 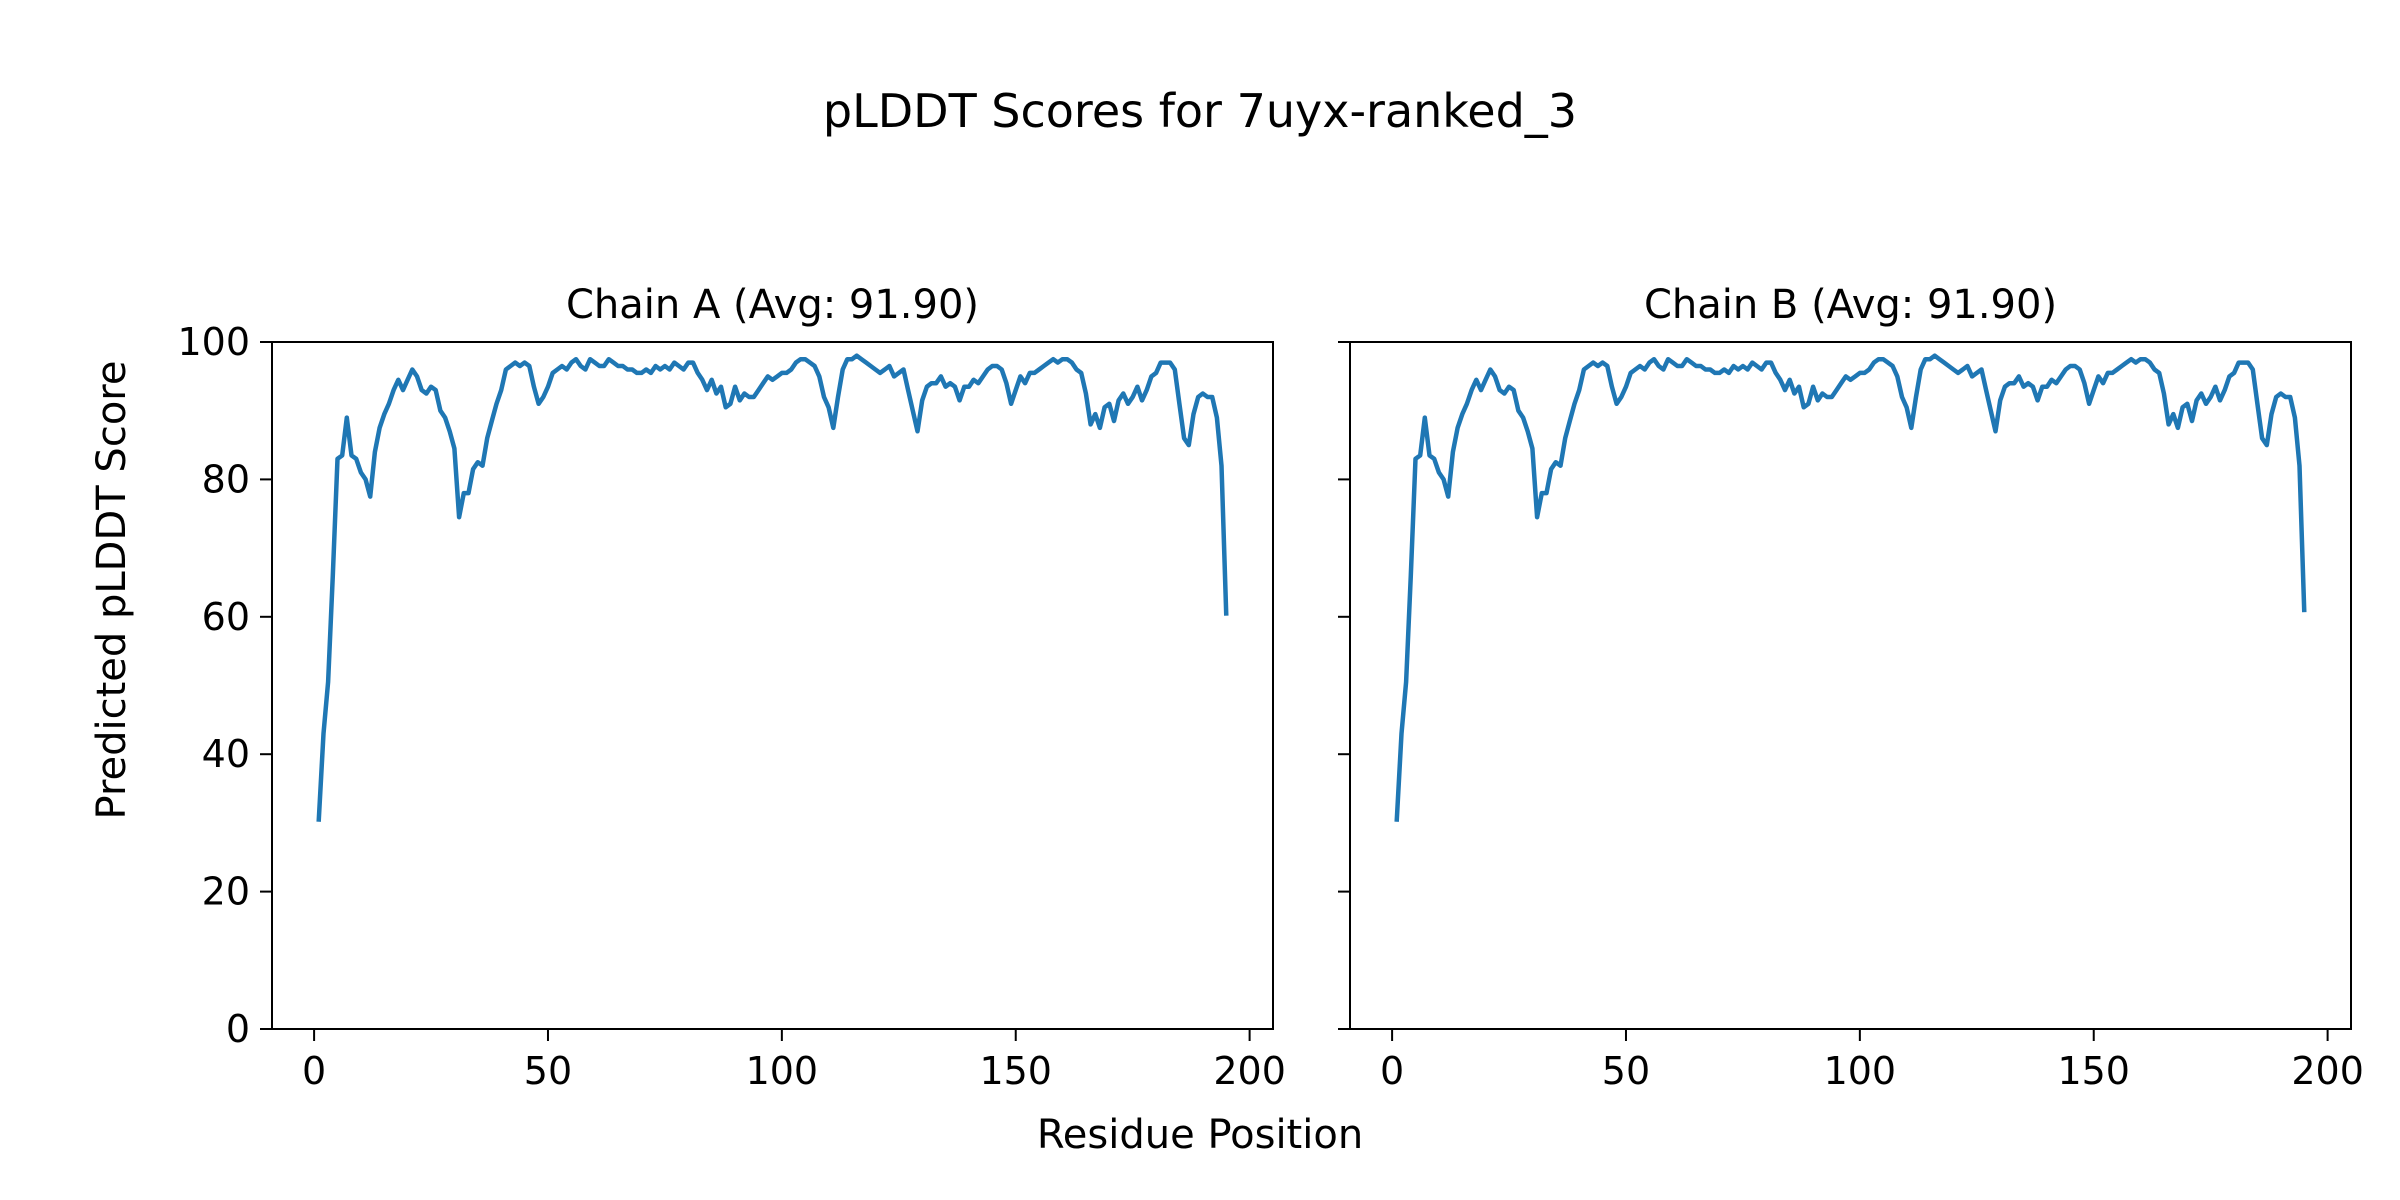 I want to click on chain-a-x-tick-label: 50, so click(x=548, y=1071).